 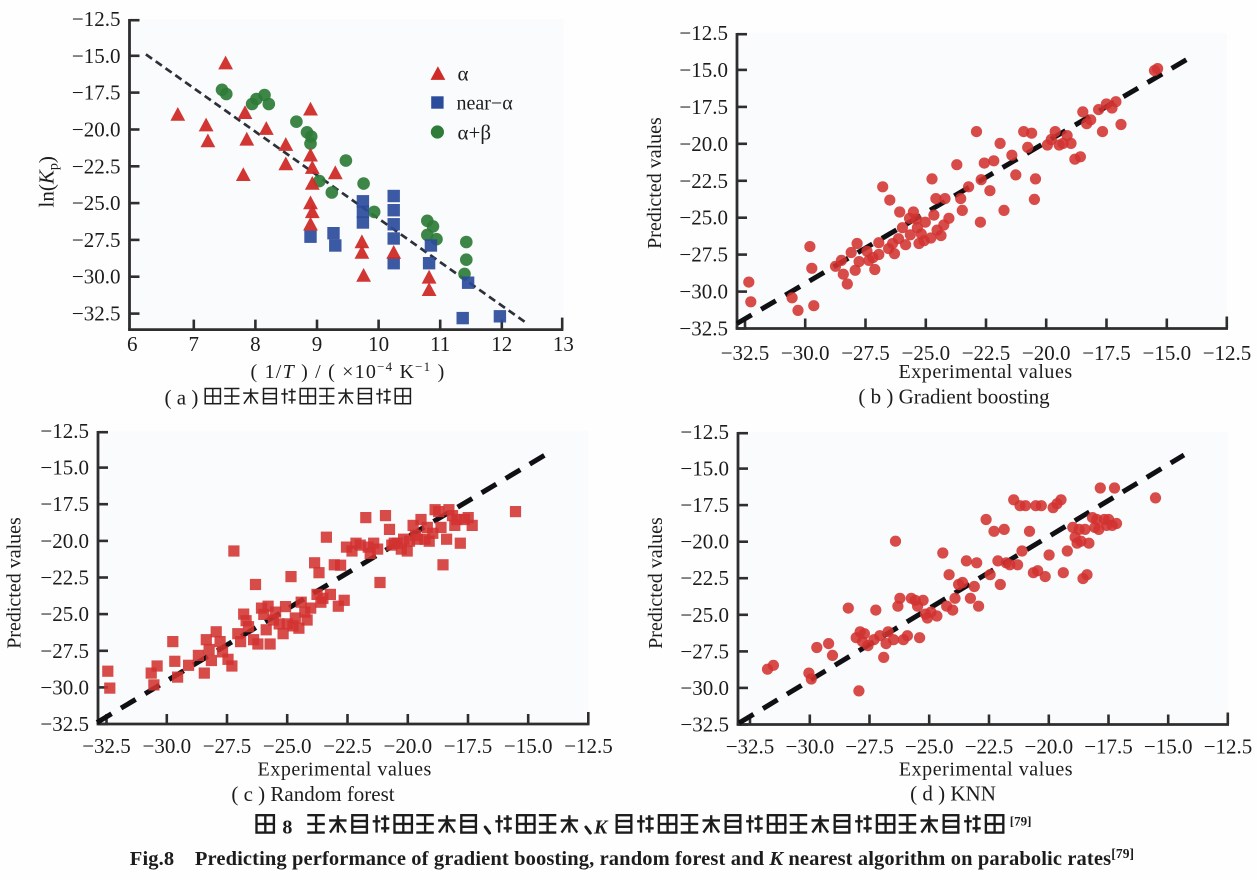 What do you see at coordinates (601, 828) in the screenshot?
I see `svg-text: K` at bounding box center [601, 828].